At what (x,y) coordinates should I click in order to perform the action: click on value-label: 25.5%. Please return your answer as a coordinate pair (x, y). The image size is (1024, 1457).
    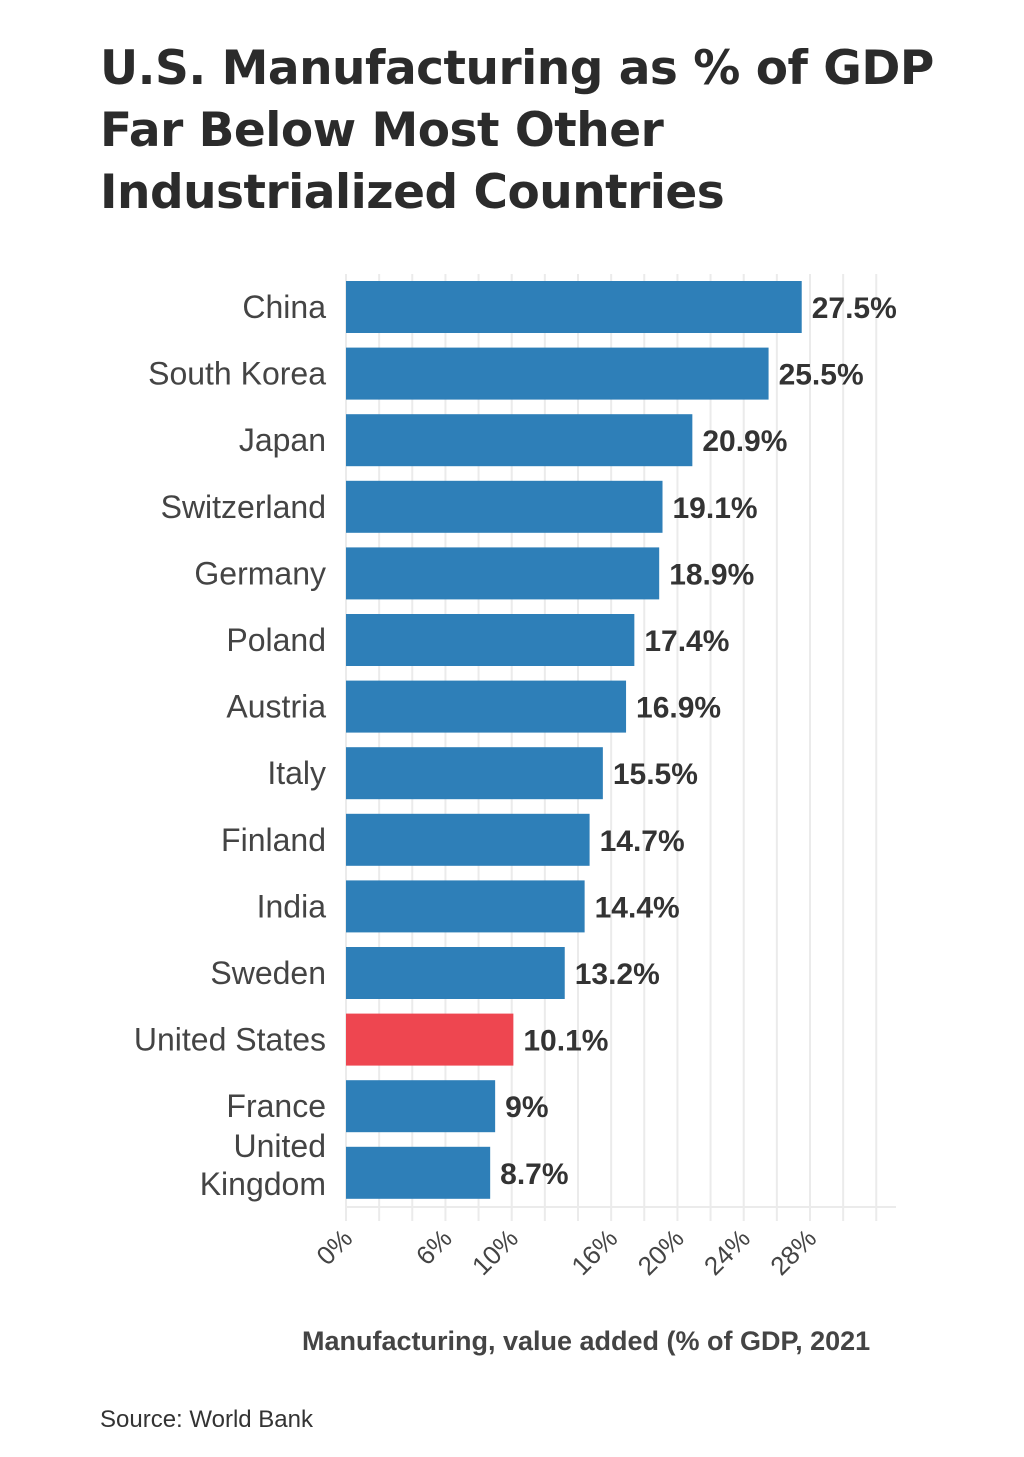
    Looking at the image, I should click on (821, 375).